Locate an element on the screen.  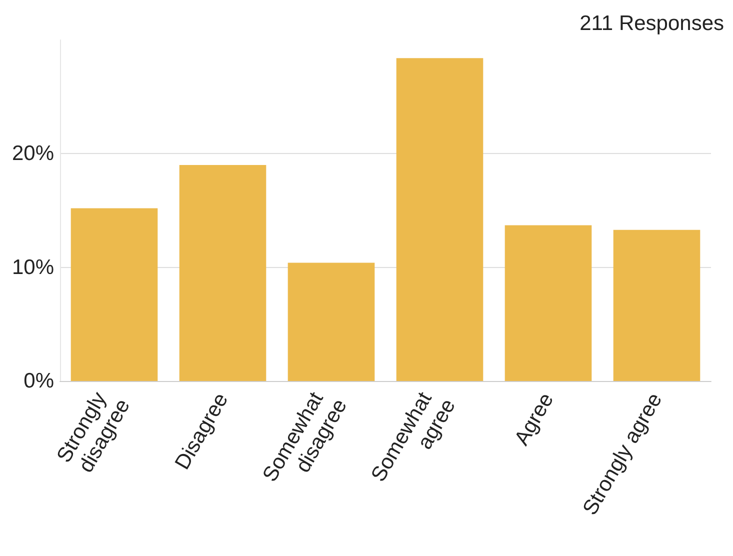
y-tick-label: 10% is located at coordinates (33, 267).